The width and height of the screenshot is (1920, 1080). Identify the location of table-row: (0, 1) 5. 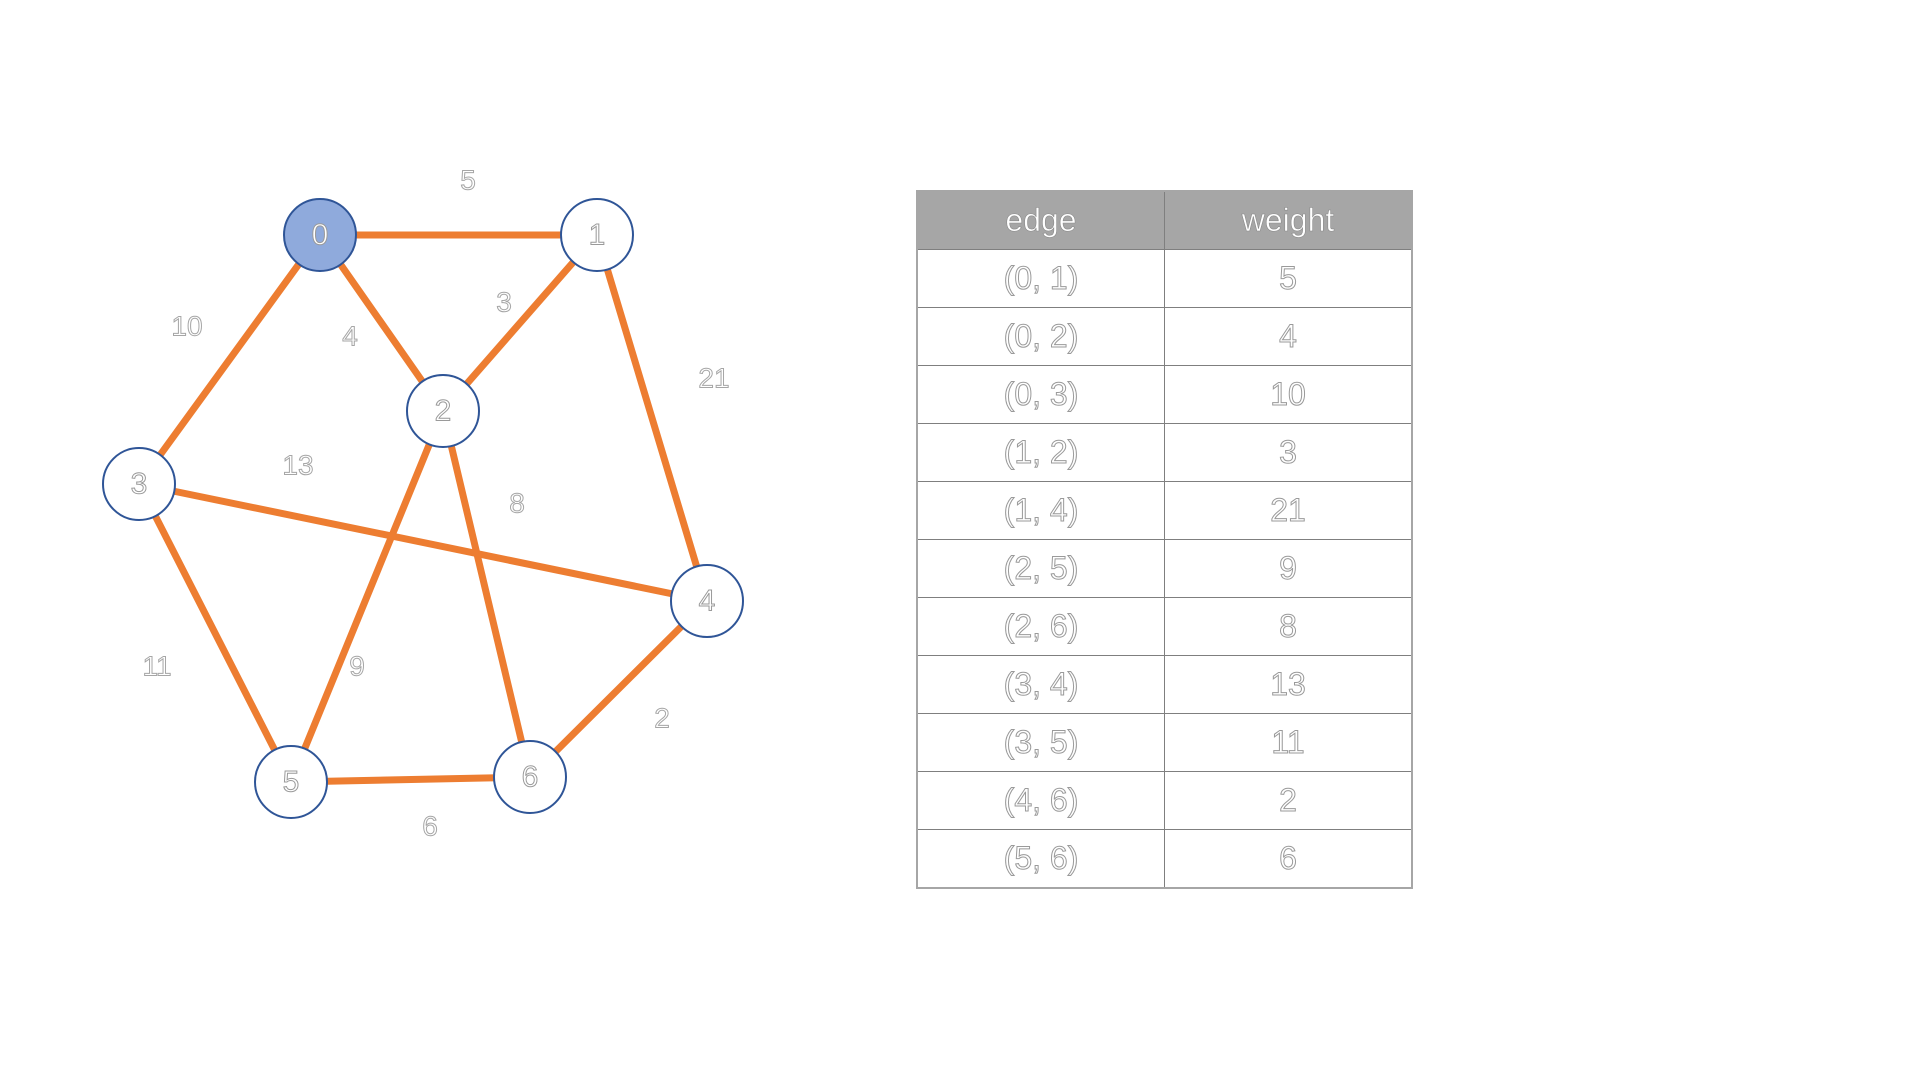
(1164, 278).